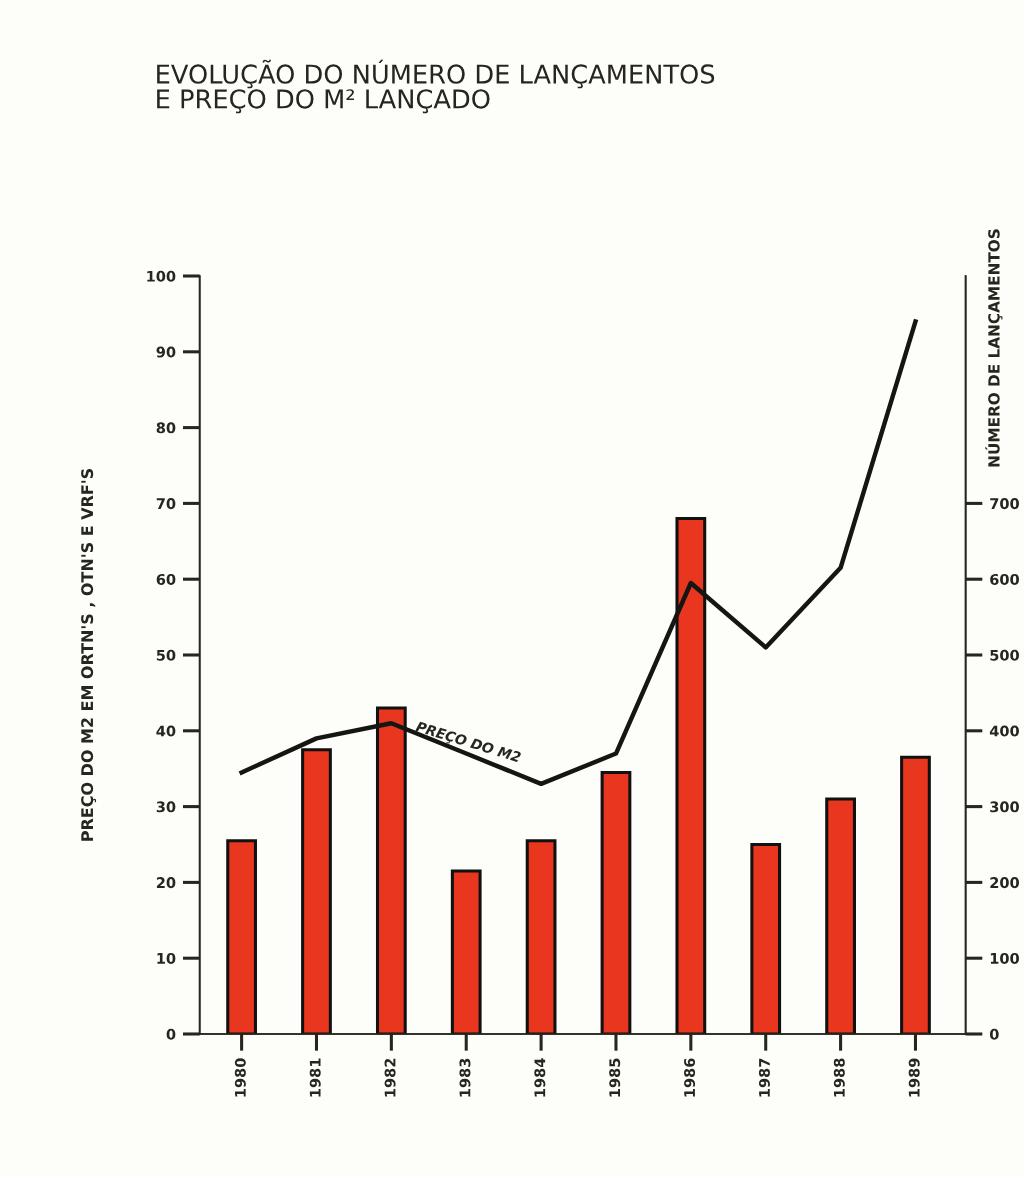 The height and width of the screenshot is (1177, 1024). I want to click on x-tick-label: 1980, so click(240, 1077).